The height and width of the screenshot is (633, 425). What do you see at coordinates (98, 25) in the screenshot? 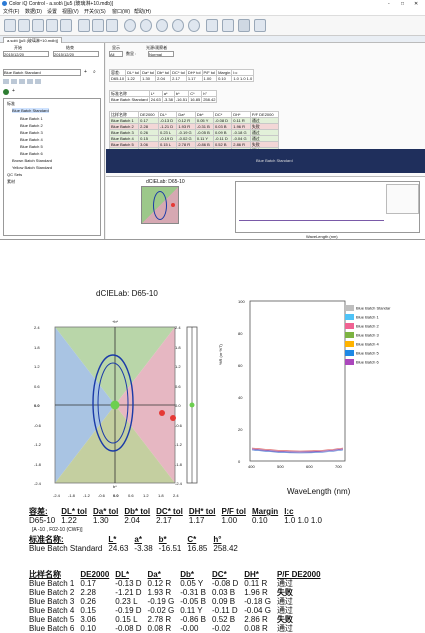
I see `chart-icon` at bounding box center [98, 25].